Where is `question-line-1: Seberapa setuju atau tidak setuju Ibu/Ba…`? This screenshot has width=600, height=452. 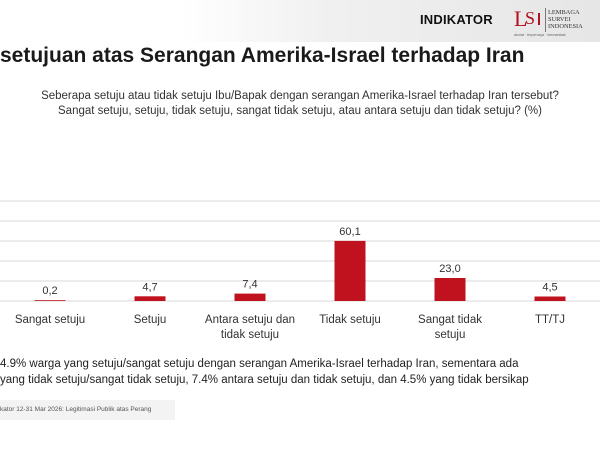 question-line-1: Seberapa setuju atau tidak setuju Ibu/Ba… is located at coordinates (300, 96).